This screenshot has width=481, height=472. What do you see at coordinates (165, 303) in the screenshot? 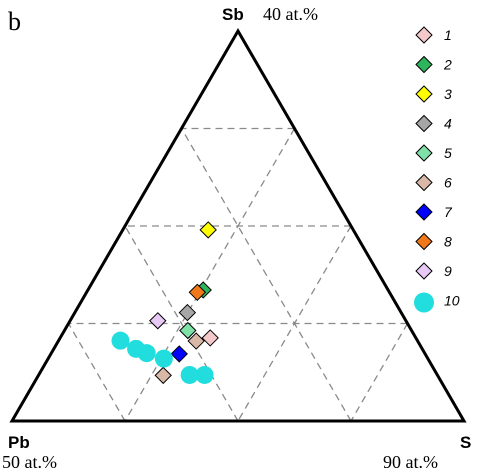
I see `data-points` at bounding box center [165, 303].